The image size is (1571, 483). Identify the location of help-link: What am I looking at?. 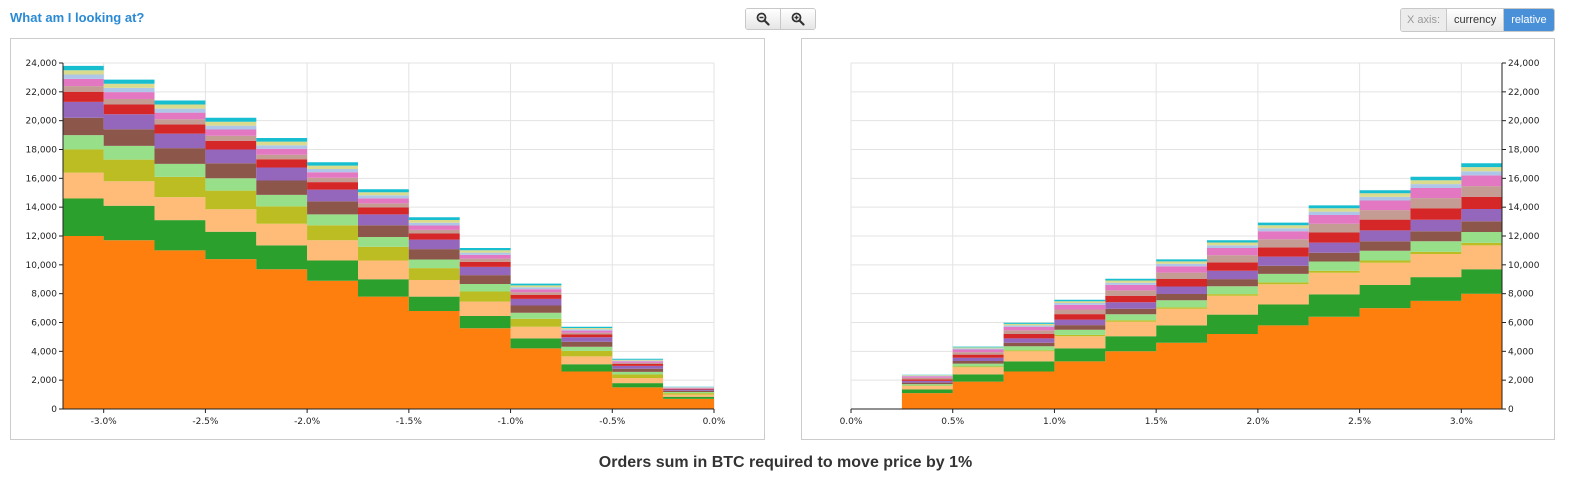
(77, 17).